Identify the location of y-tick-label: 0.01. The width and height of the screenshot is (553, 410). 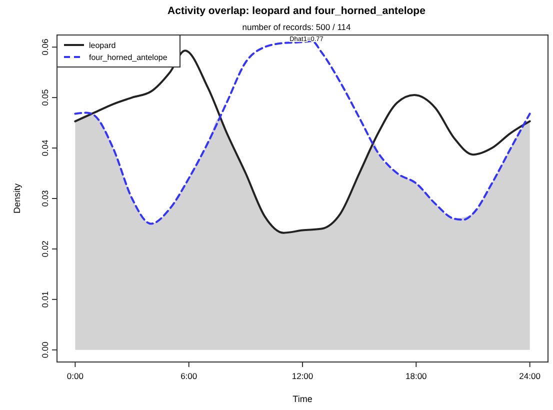
(45, 299).